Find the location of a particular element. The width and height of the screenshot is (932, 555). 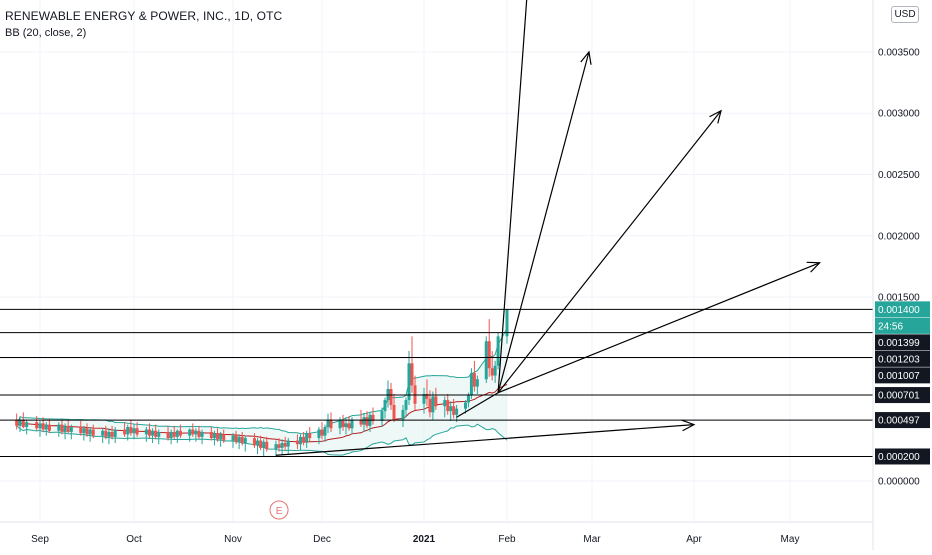

earnings-marker is located at coordinates (279, 510).